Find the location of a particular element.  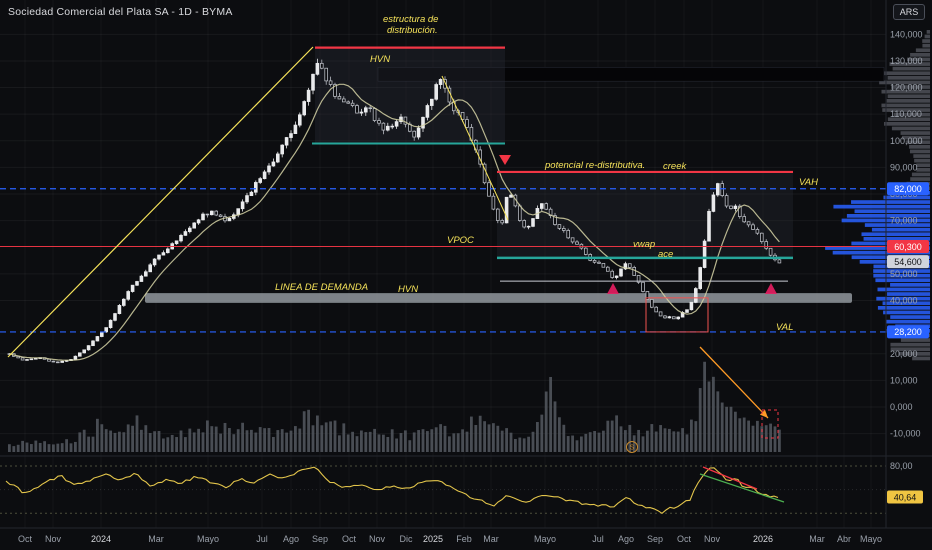

price-badge-label: 82,000 is located at coordinates (908, 189).